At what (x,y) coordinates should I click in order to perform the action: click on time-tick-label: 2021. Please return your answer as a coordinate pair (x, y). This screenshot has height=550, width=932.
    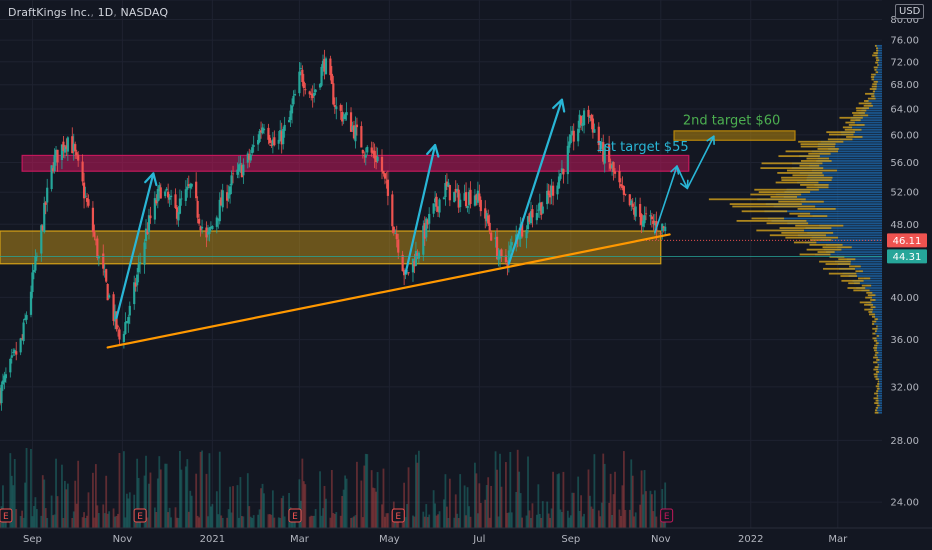
    Looking at the image, I should click on (212, 539).